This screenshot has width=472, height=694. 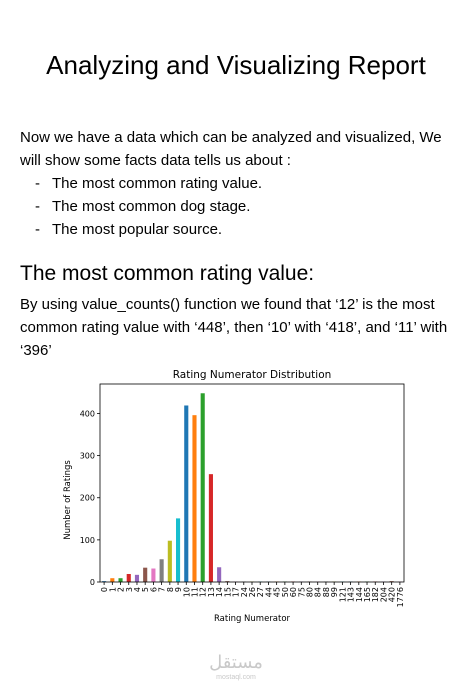 What do you see at coordinates (310, 592) in the screenshot?
I see `x-tick-label: 80` at bounding box center [310, 592].